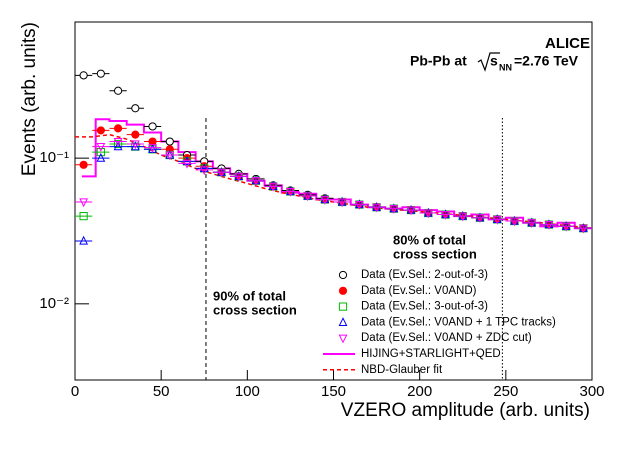 The image size is (623, 449). I want to click on legend-label: Data (Ev.Sel.: V0AND), so click(419, 291).